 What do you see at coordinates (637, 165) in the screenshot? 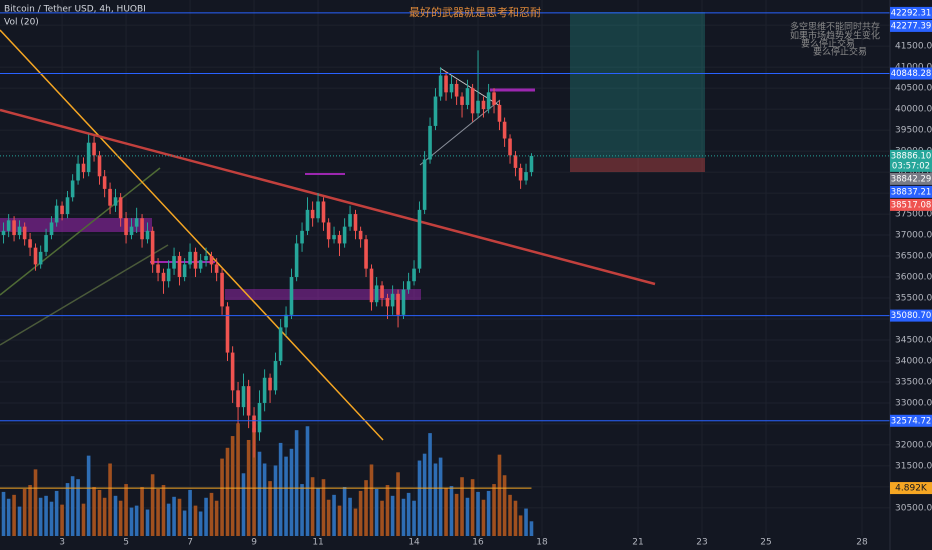
I see `loss-zone` at bounding box center [637, 165].